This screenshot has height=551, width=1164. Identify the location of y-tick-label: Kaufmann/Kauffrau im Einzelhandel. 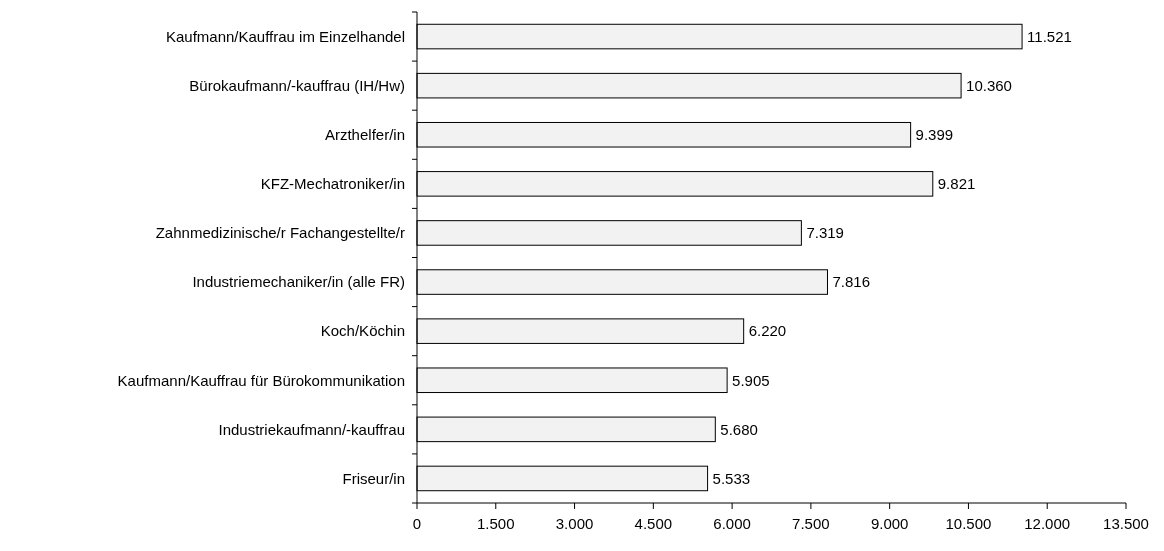
(285, 36).